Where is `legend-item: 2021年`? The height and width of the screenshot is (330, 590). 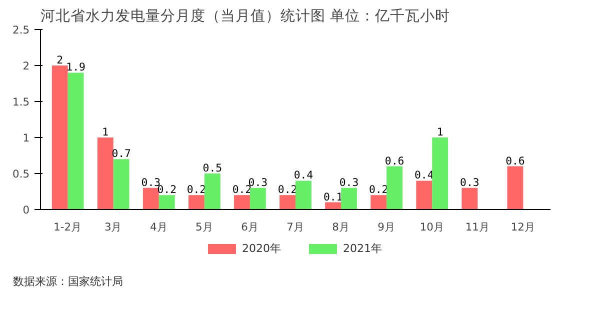
legend-item: 2021年 is located at coordinates (345, 249).